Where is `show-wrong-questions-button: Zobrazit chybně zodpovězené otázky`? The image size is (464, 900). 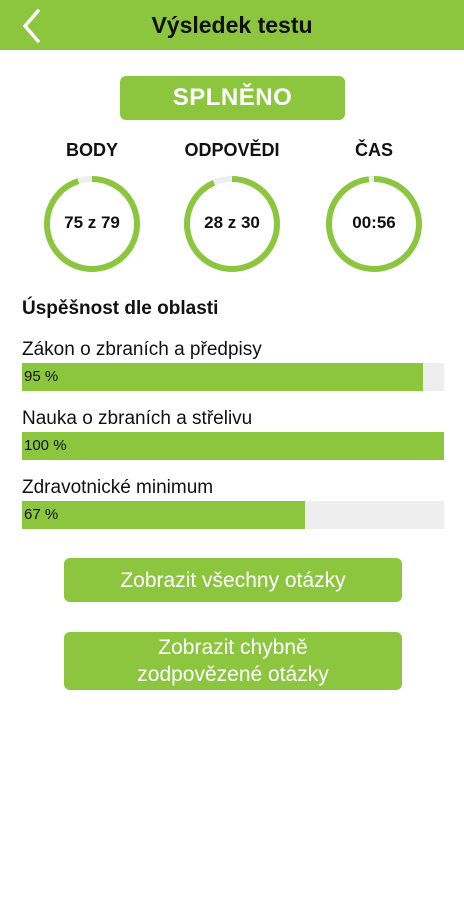 show-wrong-questions-button: Zobrazit chybně zodpovězené otázky is located at coordinates (233, 661).